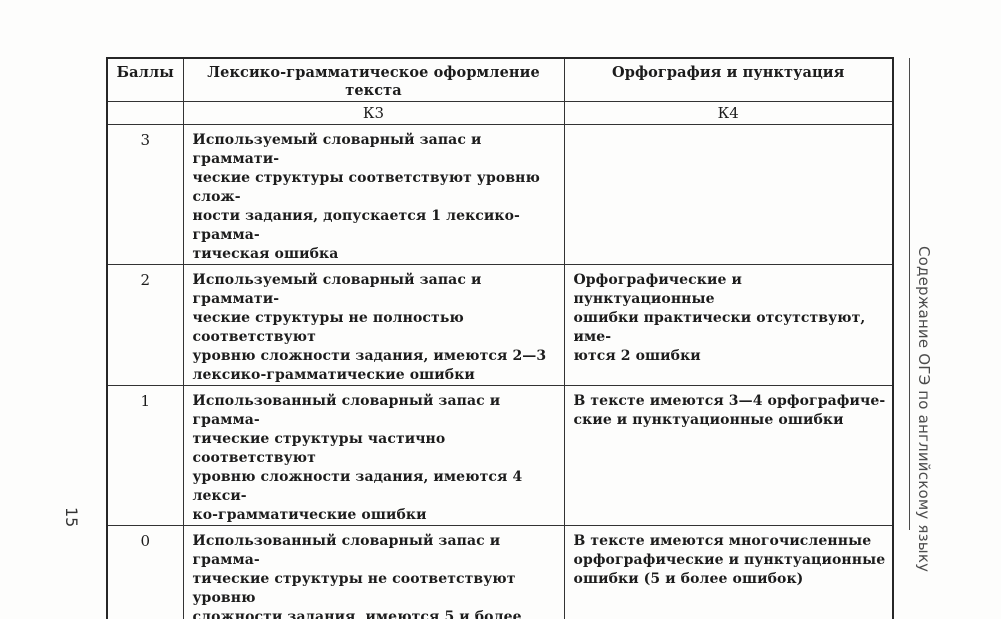 The image size is (1001, 619). What do you see at coordinates (924, 409) in the screenshot?
I see `chapter-margin-label: Содержание ОГЭ по английскому языку` at bounding box center [924, 409].